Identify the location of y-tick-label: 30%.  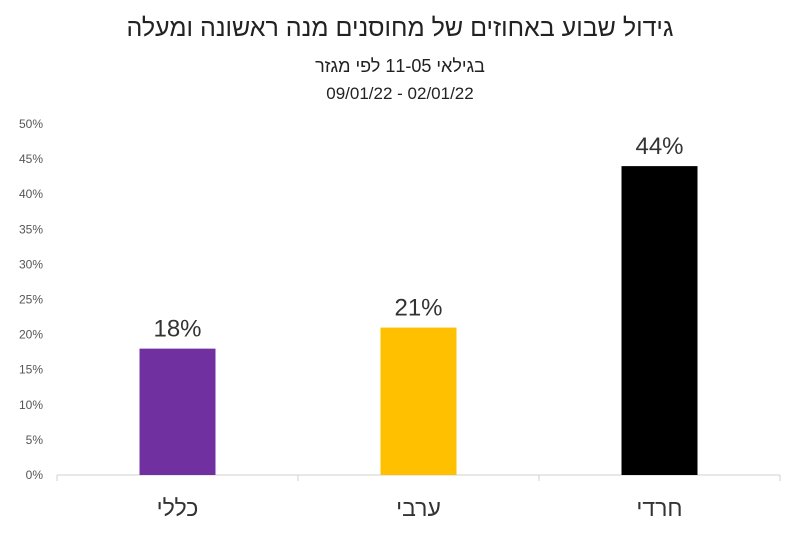
(31, 264).